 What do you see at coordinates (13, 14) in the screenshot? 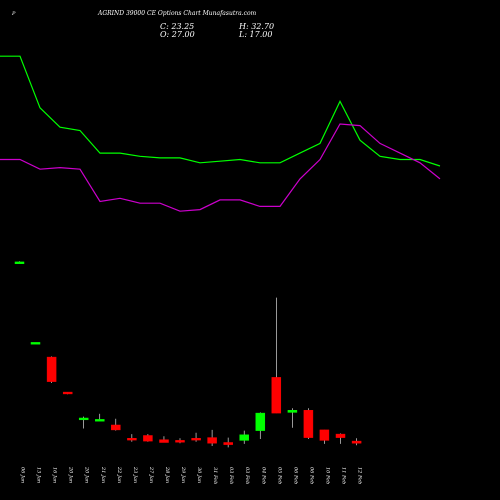
I see `header-prefix: P` at bounding box center [13, 14].